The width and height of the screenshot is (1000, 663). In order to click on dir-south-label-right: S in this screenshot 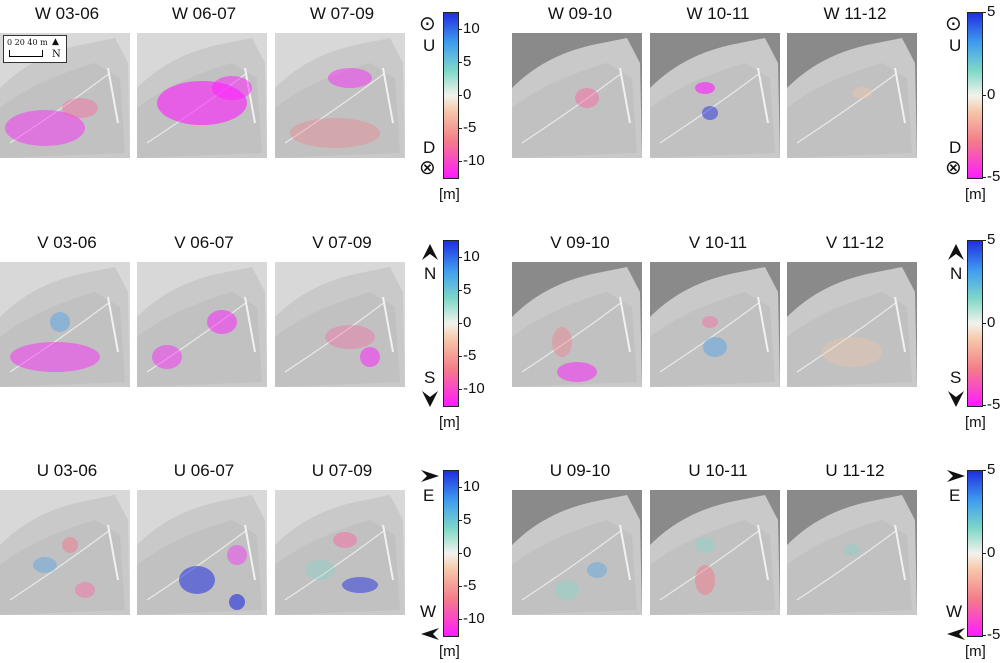, I will do `click(956, 377)`.